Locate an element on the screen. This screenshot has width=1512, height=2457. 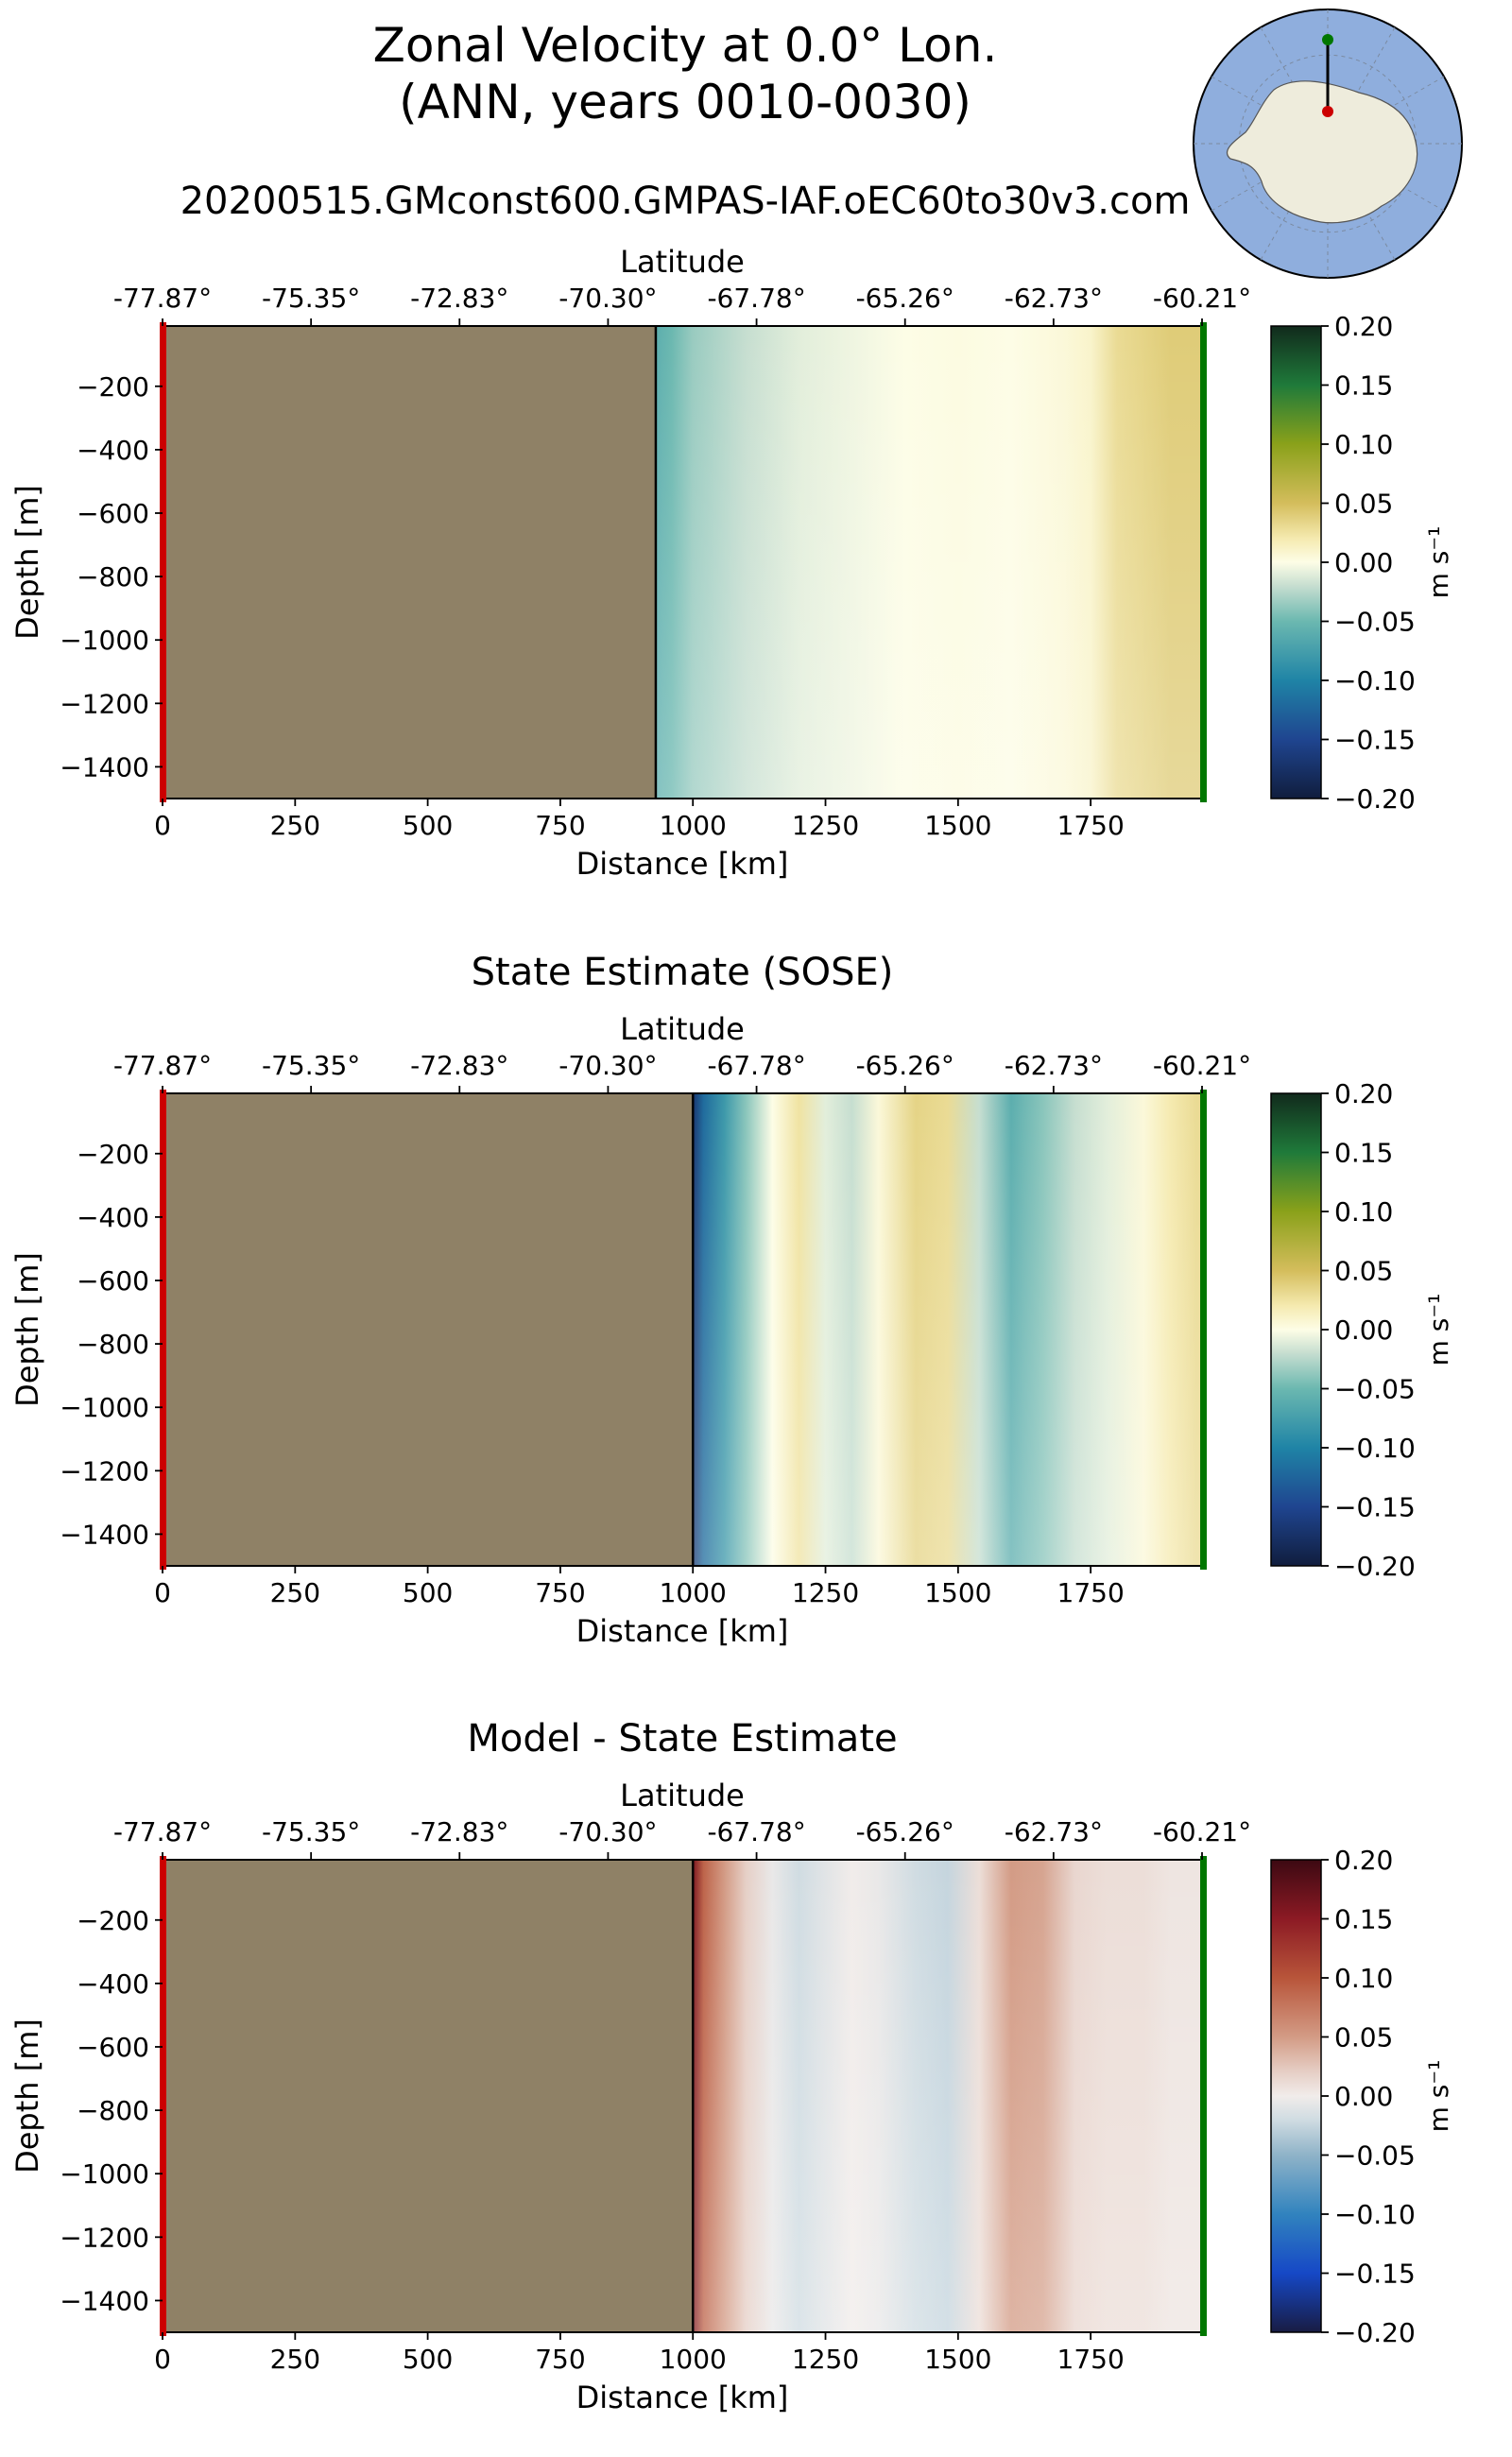
y-tick-label: −200 is located at coordinates (113, 1154).